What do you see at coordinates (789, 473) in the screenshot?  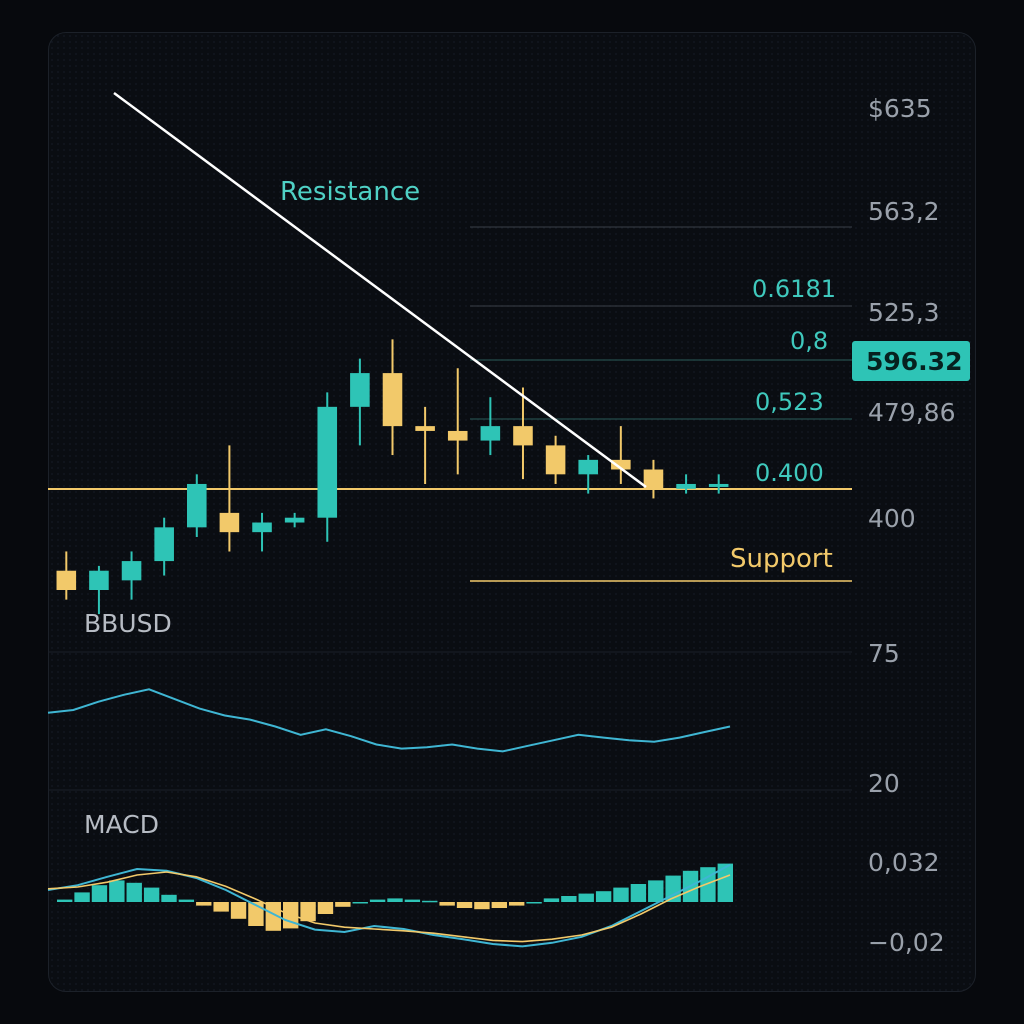 I see `fib-label-3: 0.400` at bounding box center [789, 473].